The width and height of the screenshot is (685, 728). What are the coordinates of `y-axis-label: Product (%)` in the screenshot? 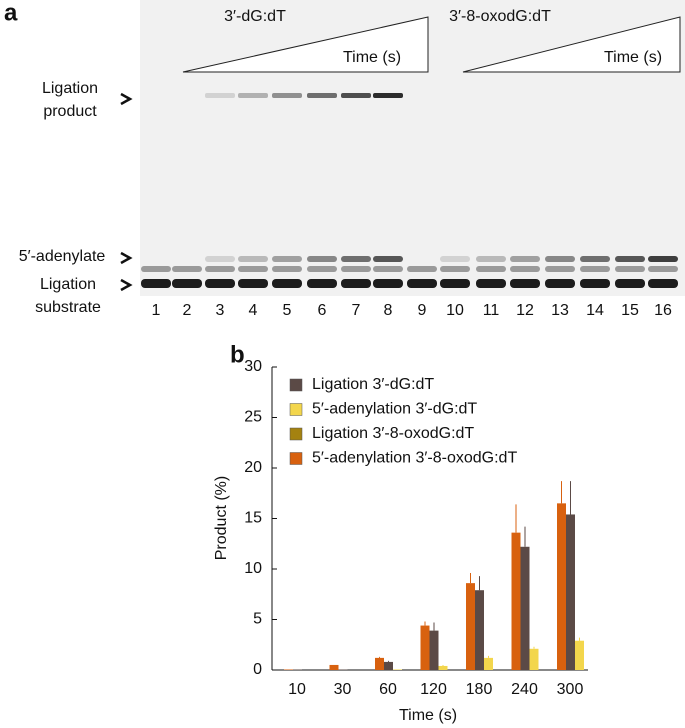 It's located at (221, 518).